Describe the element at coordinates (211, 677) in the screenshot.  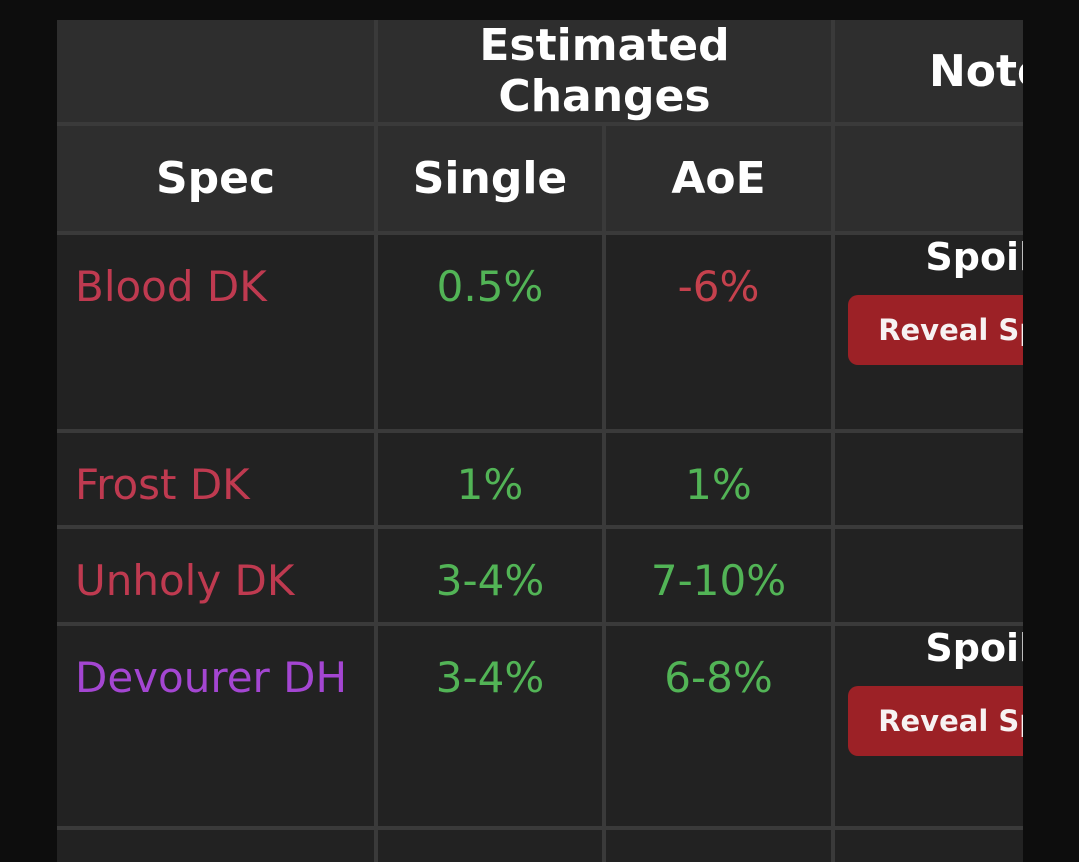
I see `spec-link-devourer-dh: Devourer DH` at that location.